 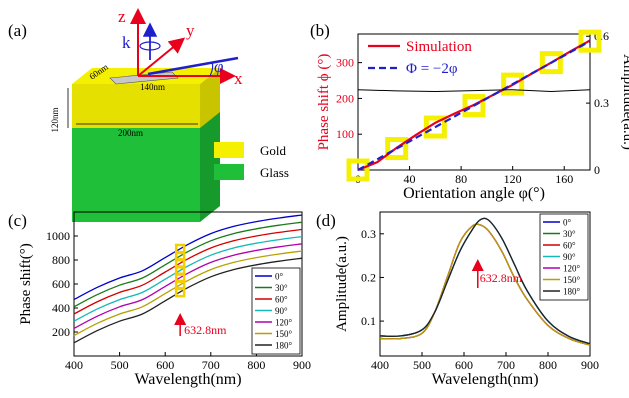 I want to click on y-tick-label: 100, so click(x=345, y=134).